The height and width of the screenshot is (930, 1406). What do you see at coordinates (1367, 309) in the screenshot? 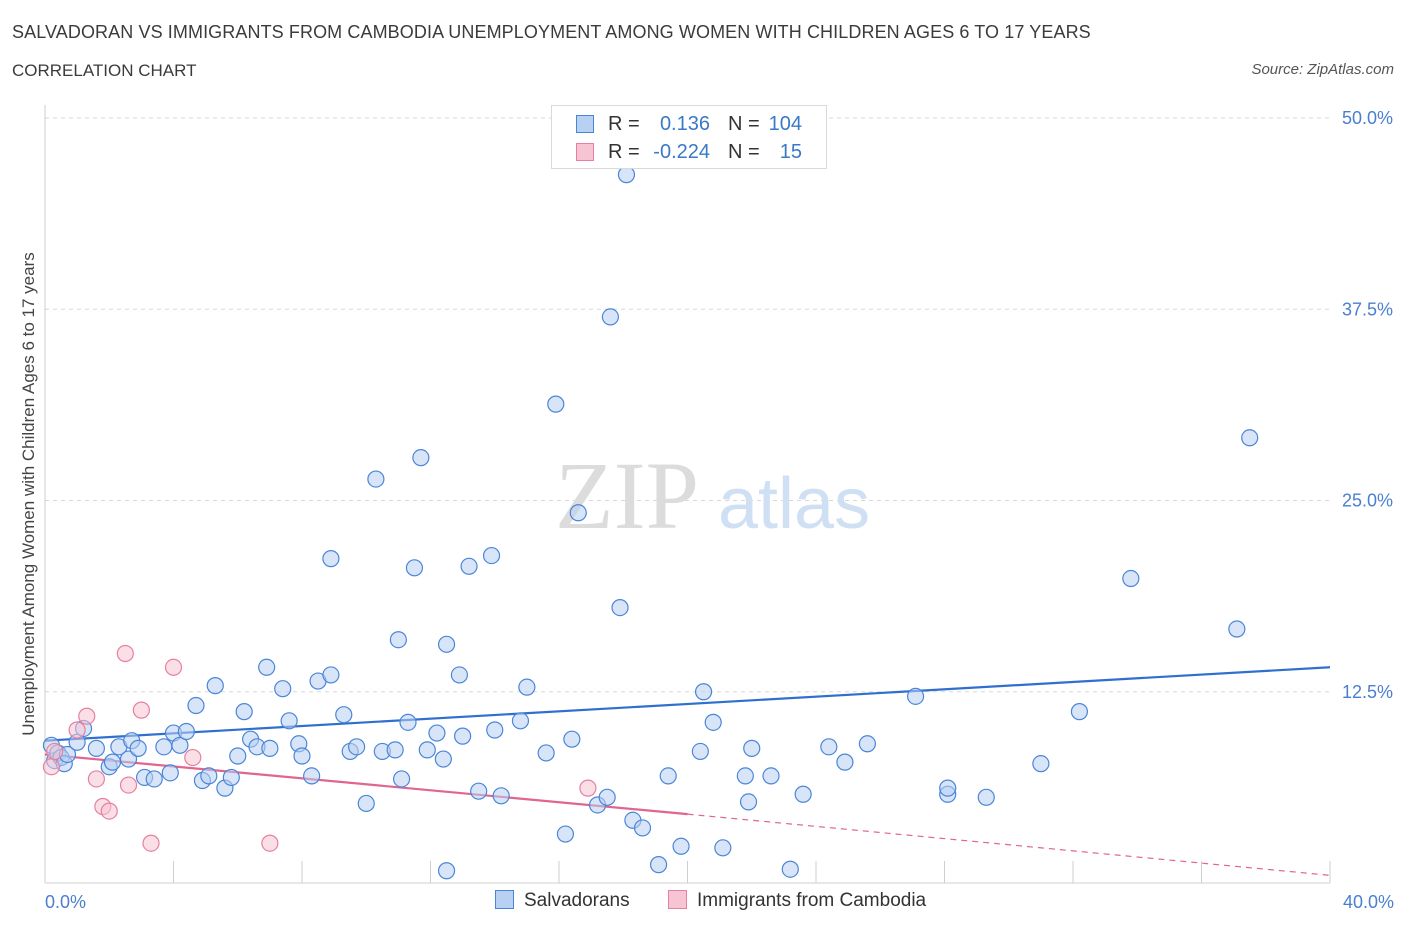
I see `y-tick-label: 37.5%` at bounding box center [1367, 309].